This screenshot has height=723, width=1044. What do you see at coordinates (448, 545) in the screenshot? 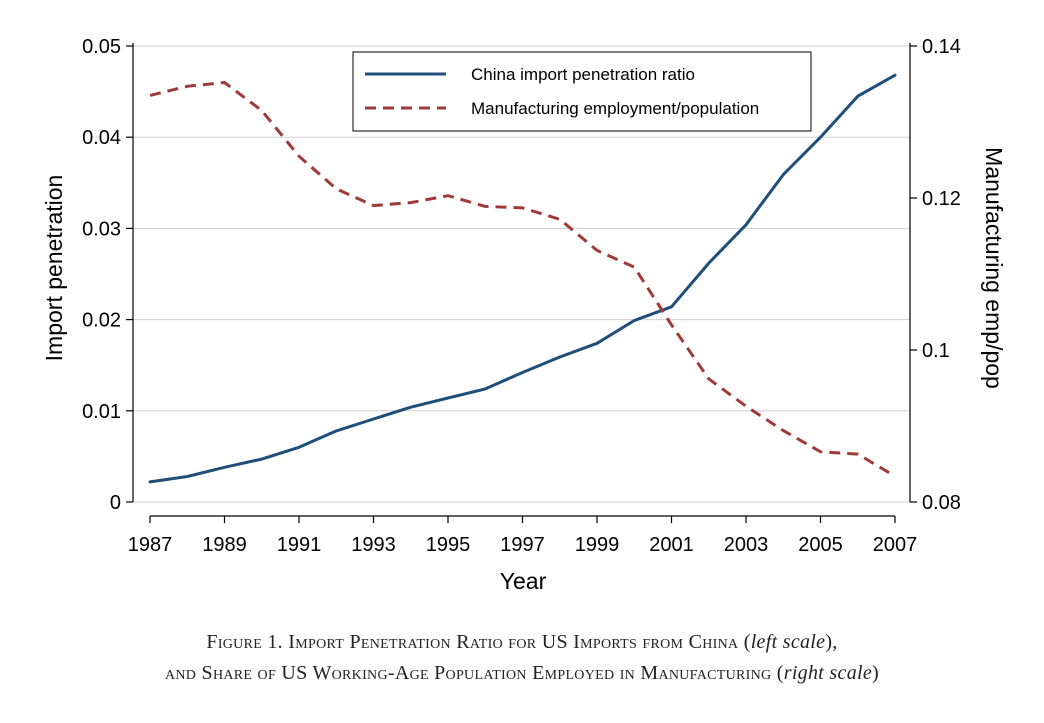
I see `x-tick-label: 1995` at bounding box center [448, 545].